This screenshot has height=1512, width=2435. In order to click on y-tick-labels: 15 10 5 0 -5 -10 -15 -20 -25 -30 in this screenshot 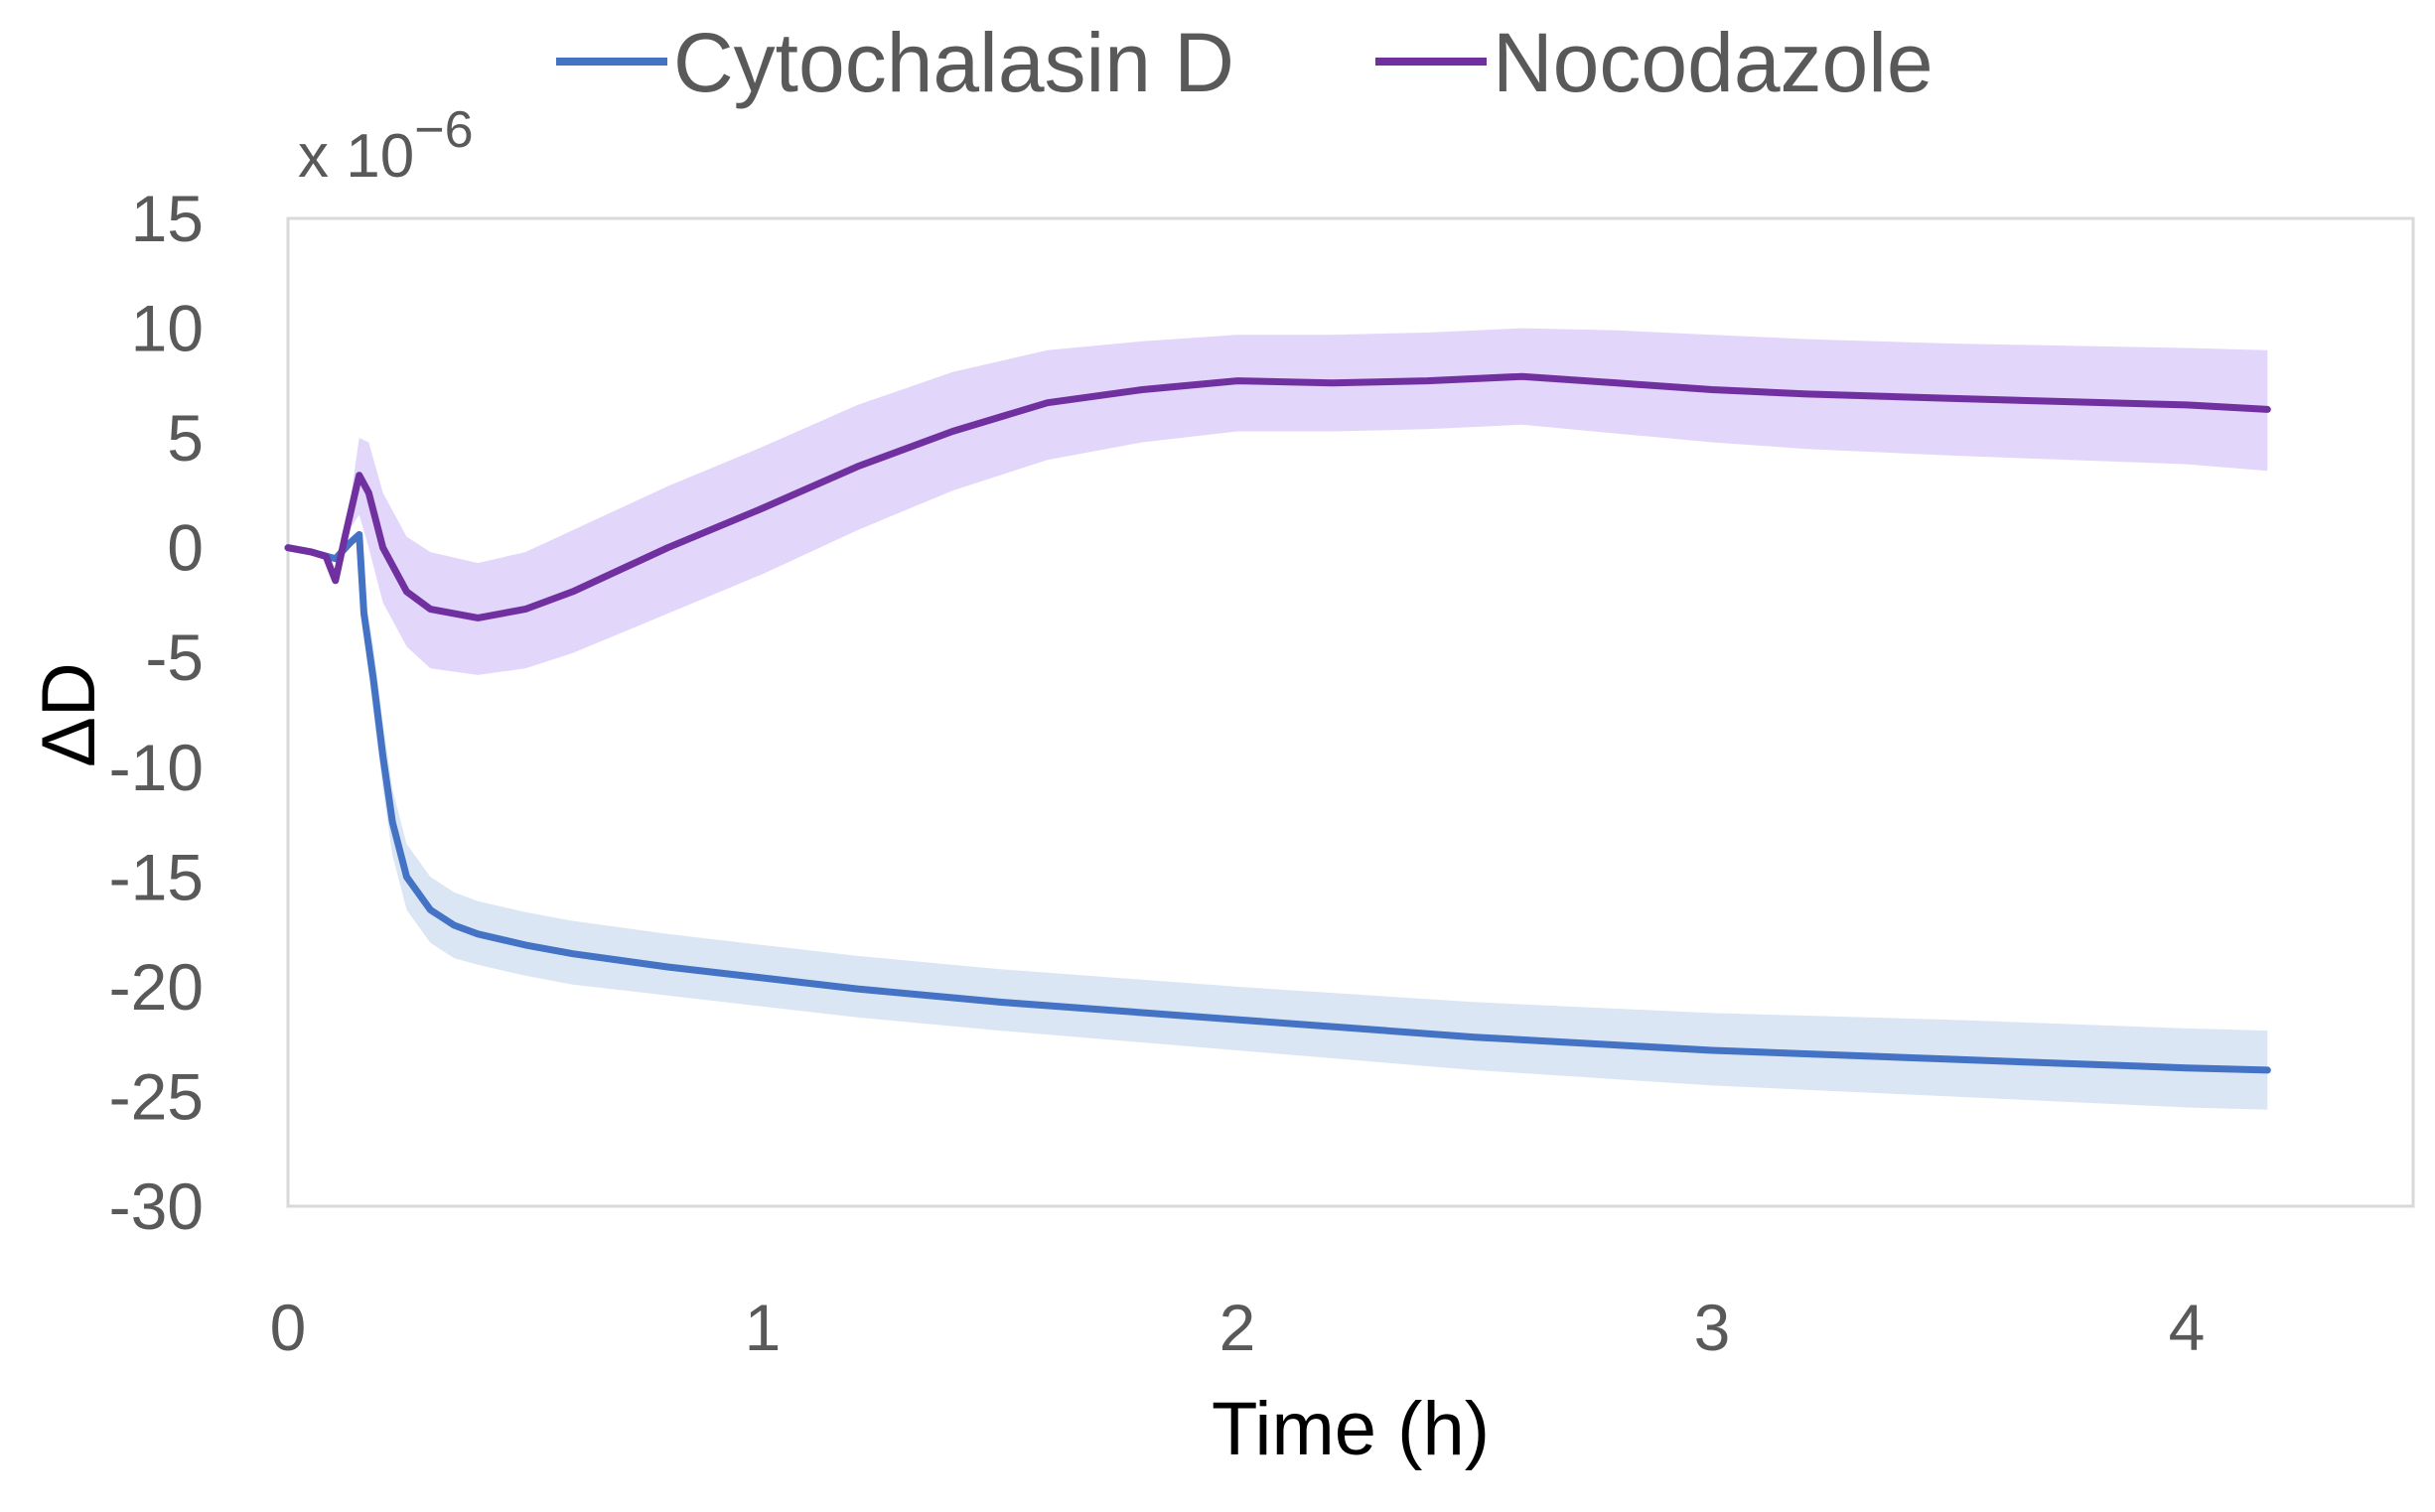, I will do `click(157, 712)`.